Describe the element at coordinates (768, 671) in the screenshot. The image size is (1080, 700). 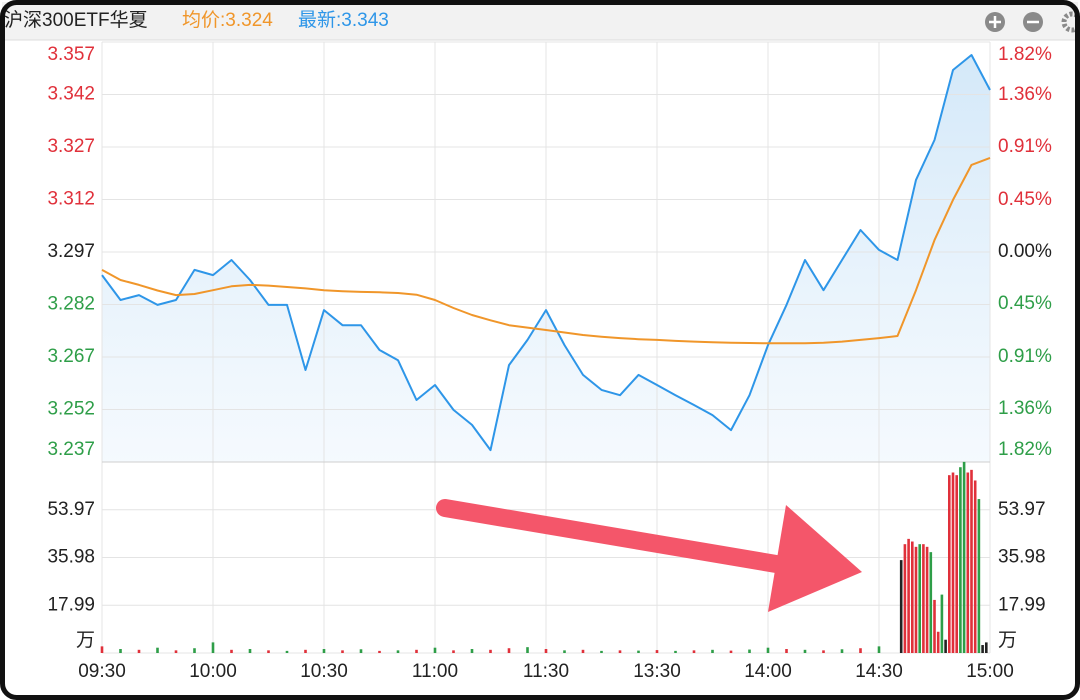
I see `x-tick-label: 14:00` at that location.